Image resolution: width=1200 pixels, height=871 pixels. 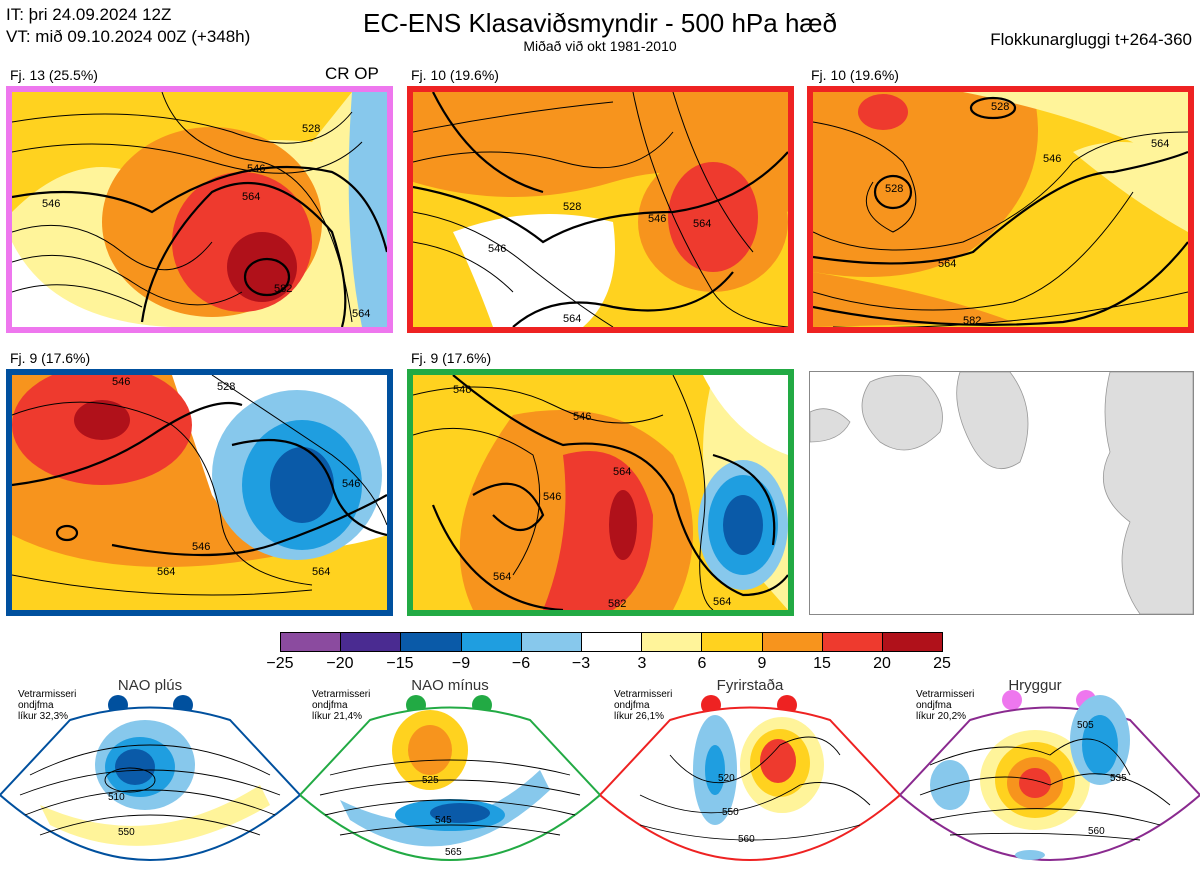 I want to click on regime-note: Vetrarmisseri ondjfma líkur 20,2%, so click(x=945, y=705).